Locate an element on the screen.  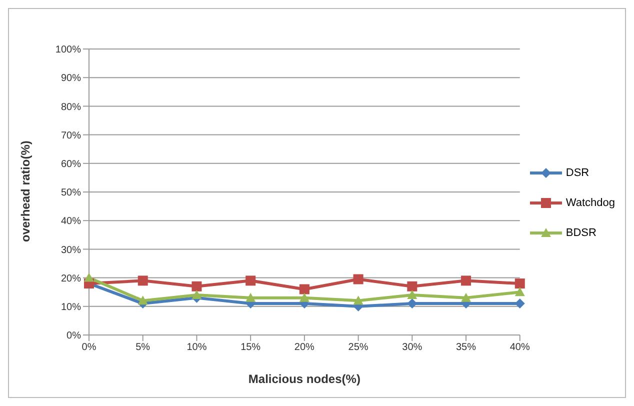
y-tick-label: 100% is located at coordinates (68, 50).